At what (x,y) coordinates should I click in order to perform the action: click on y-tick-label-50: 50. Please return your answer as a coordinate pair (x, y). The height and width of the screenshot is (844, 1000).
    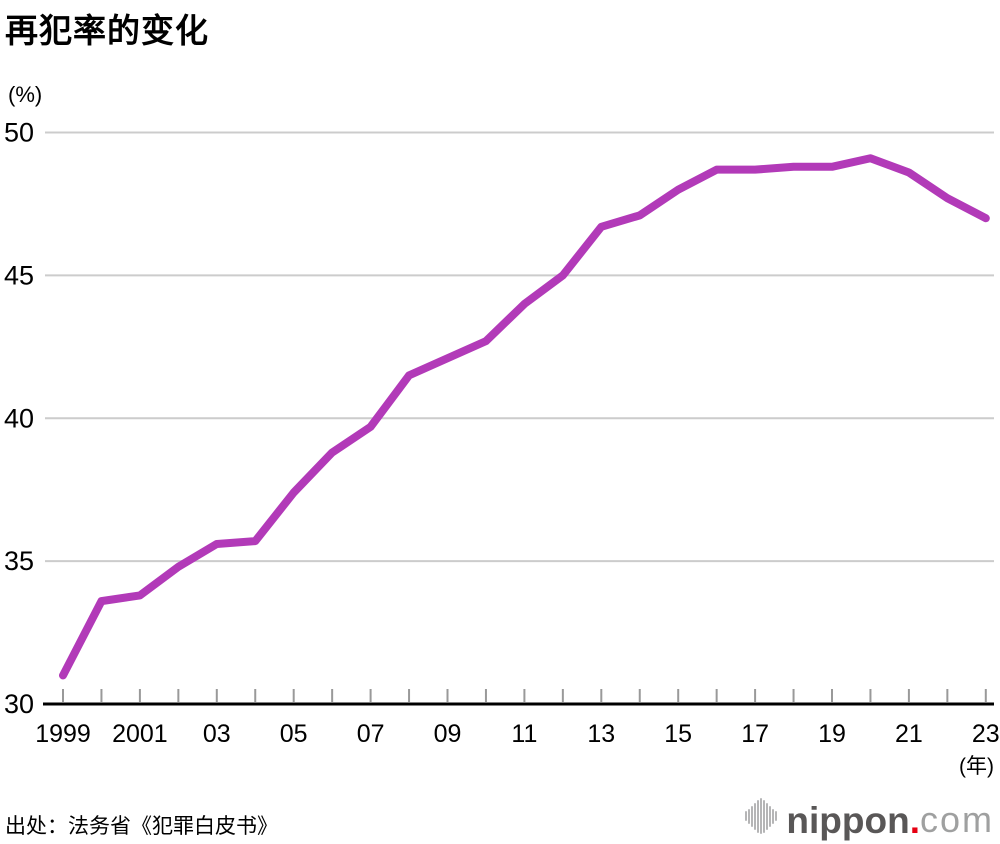
    Looking at the image, I should click on (19, 133).